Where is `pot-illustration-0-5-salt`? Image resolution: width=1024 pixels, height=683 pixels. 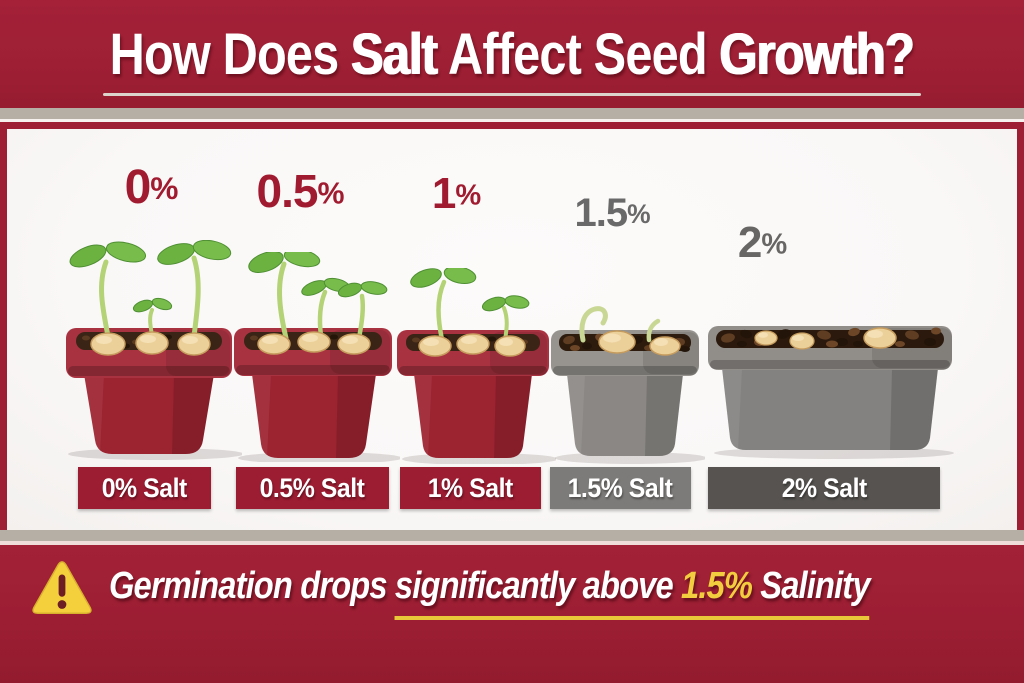
pot-illustration-0-5-salt is located at coordinates (313, 357).